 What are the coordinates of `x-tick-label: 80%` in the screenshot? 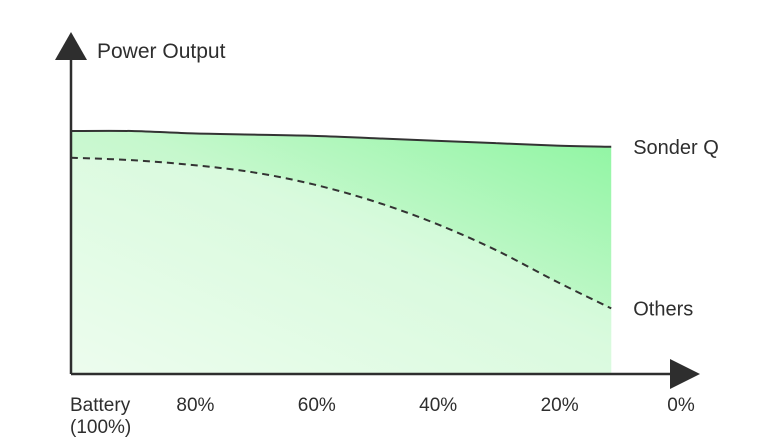 It's located at (195, 405).